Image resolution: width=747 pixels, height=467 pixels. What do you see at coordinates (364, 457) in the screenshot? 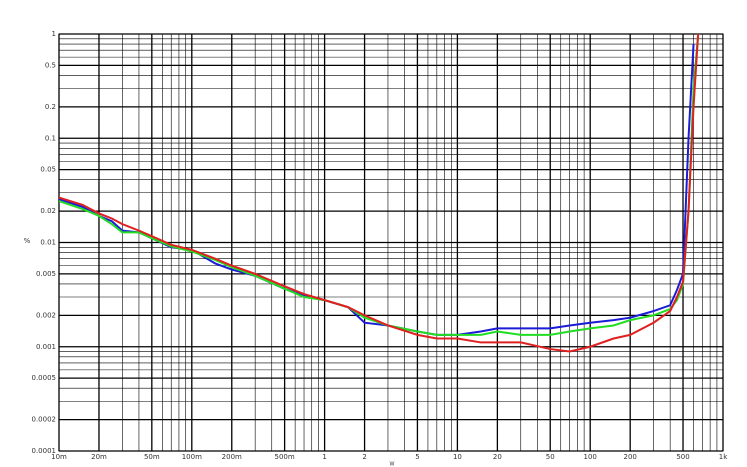
I see `x-tick-label: 2` at bounding box center [364, 457].